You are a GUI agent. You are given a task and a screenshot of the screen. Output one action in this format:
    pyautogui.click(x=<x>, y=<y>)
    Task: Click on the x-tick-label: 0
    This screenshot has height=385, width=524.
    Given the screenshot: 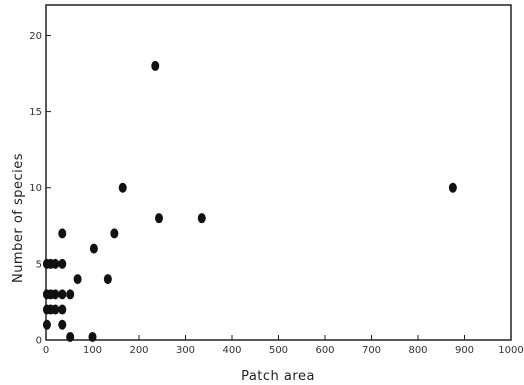 What is the action you would take?
    pyautogui.click(x=46, y=350)
    